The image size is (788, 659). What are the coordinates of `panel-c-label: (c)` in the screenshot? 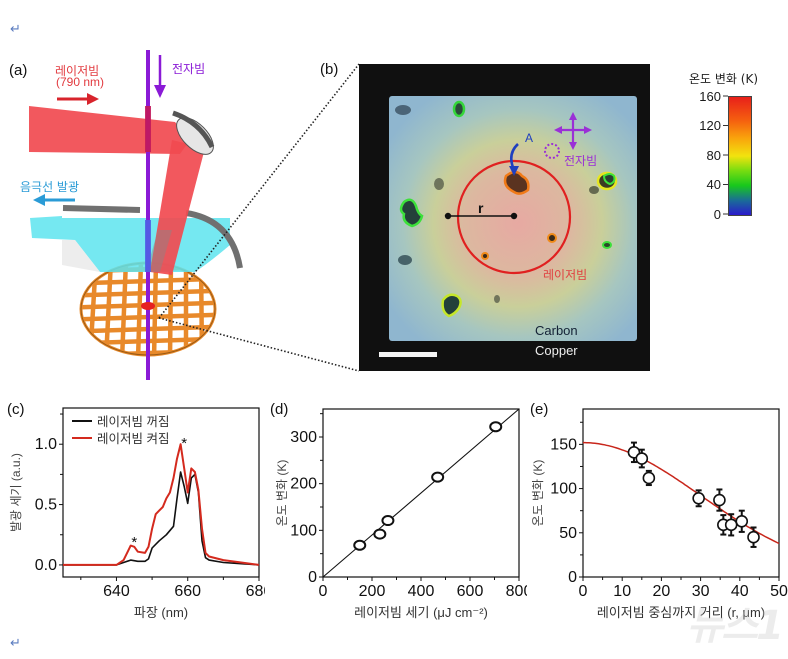 It's located at (16, 409).